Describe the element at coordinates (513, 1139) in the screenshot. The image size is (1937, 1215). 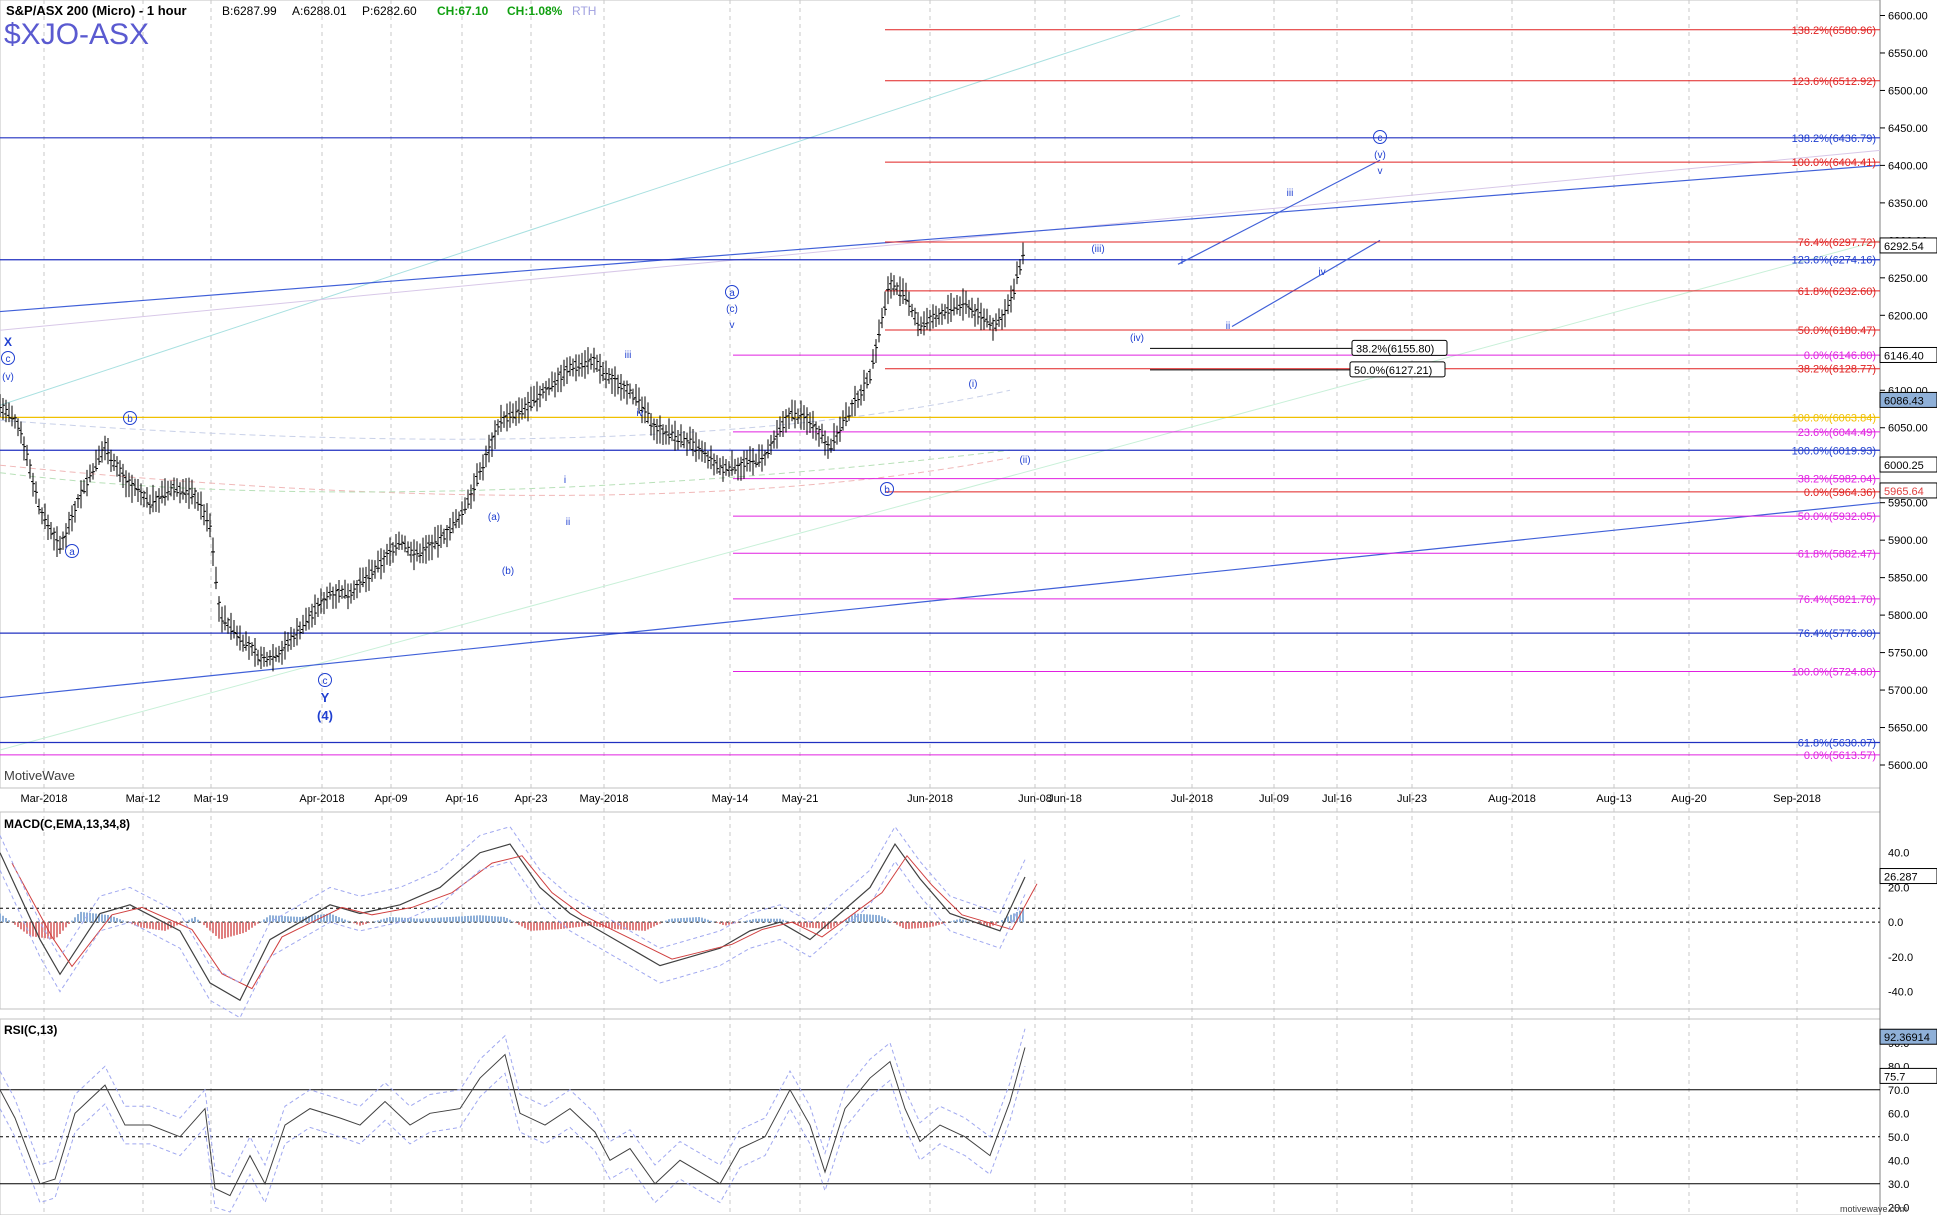
I see `rsi-band-lower` at that location.